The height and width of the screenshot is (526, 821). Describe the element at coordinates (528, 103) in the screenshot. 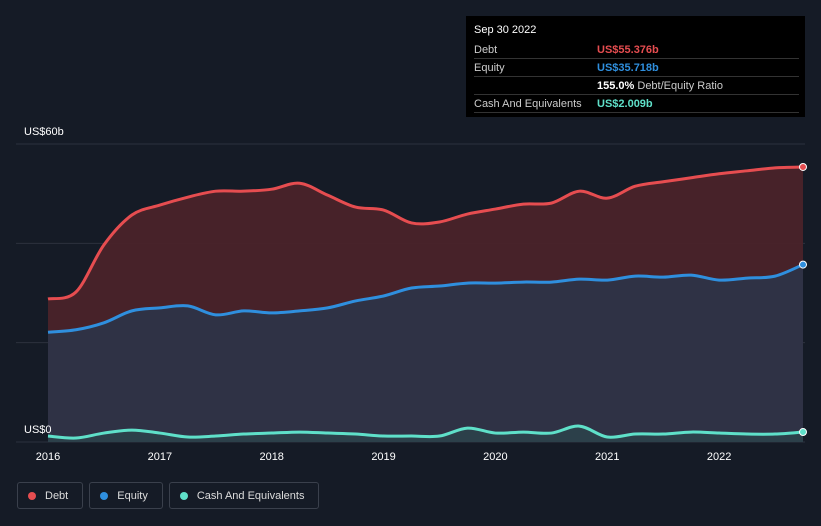

I see `tooltip-label: Cash And Equivalents` at that location.